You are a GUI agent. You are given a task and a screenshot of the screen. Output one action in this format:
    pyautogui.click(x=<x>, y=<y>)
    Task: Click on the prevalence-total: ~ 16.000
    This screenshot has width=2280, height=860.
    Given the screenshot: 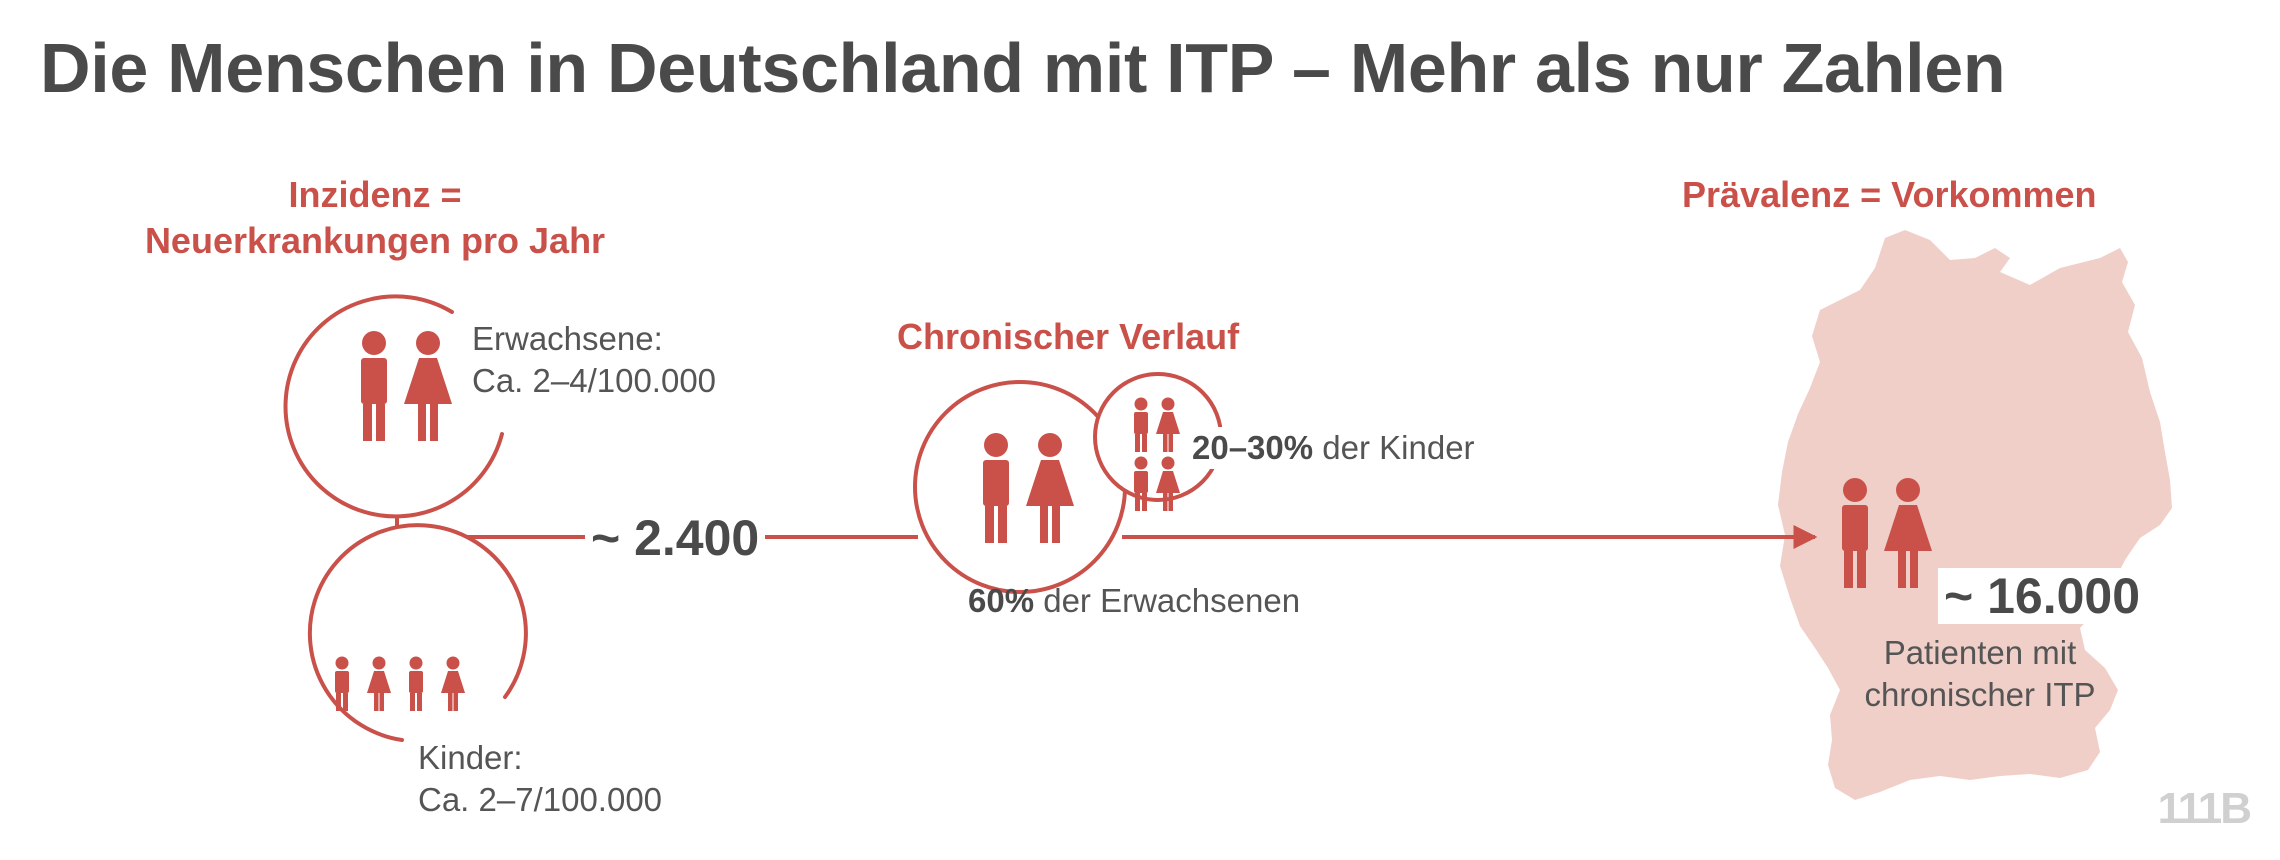 What is the action you would take?
    pyautogui.click(x=2042, y=596)
    